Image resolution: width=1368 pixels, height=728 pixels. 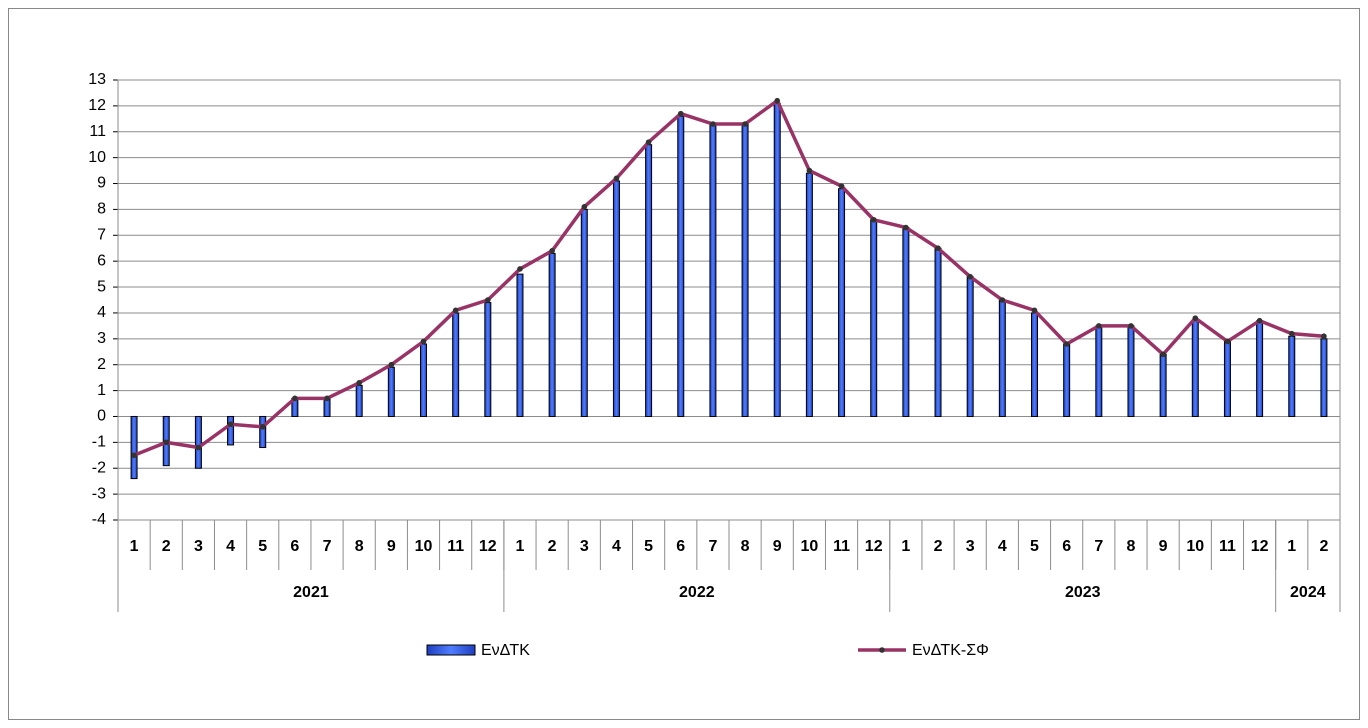 What do you see at coordinates (451, 650) in the screenshot?
I see `legend-swatch` at bounding box center [451, 650].